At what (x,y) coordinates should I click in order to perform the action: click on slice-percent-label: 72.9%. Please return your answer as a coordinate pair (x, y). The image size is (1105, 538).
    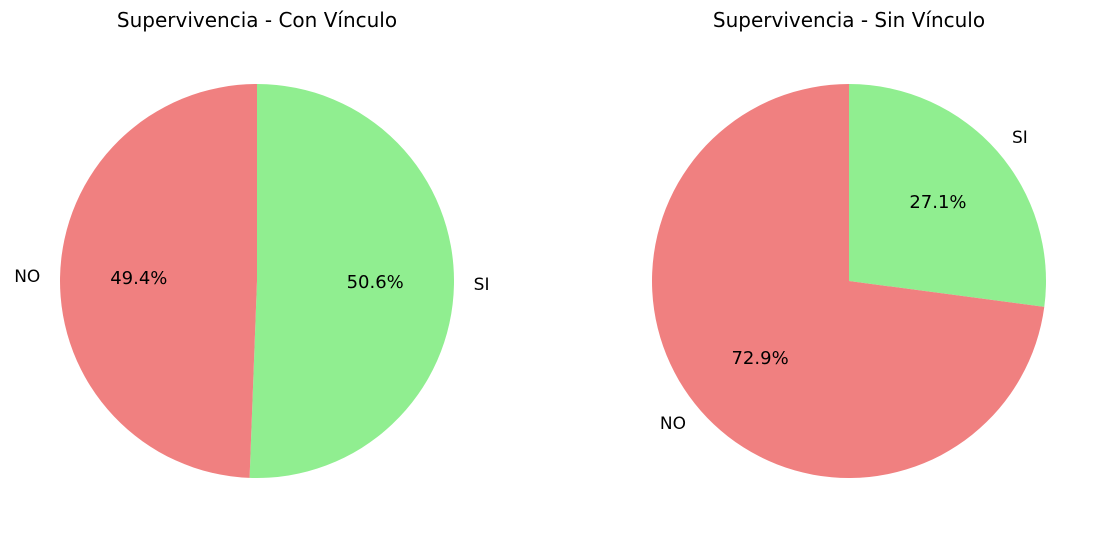
    Looking at the image, I should click on (759, 358).